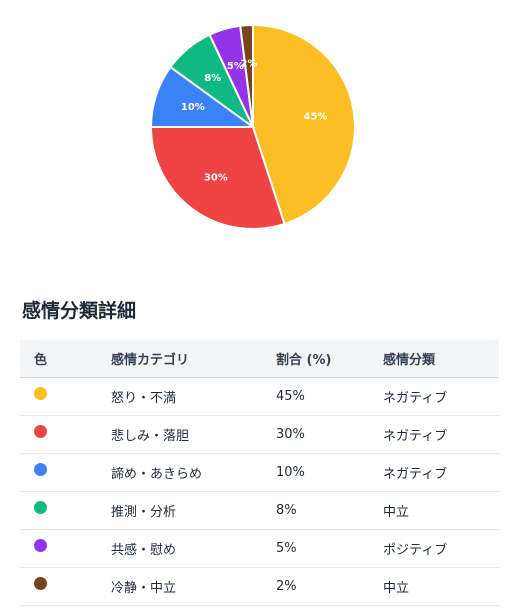 This screenshot has width=506, height=613. Describe the element at coordinates (193, 548) in the screenshot. I see `category-cell: 共感・慰め` at that location.